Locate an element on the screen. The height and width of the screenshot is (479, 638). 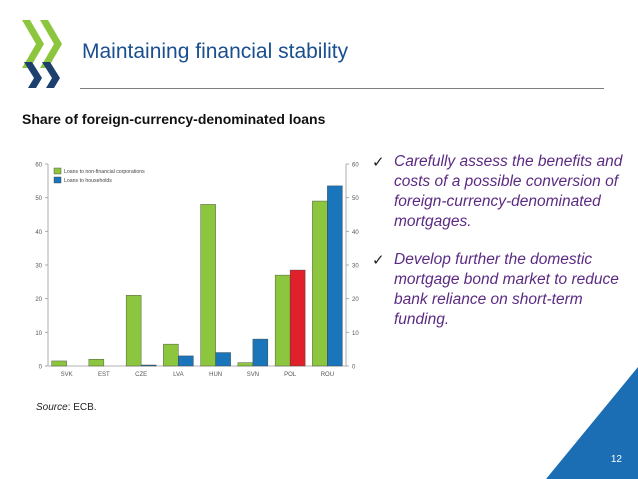
page-number: 12 is located at coordinates (616, 459).